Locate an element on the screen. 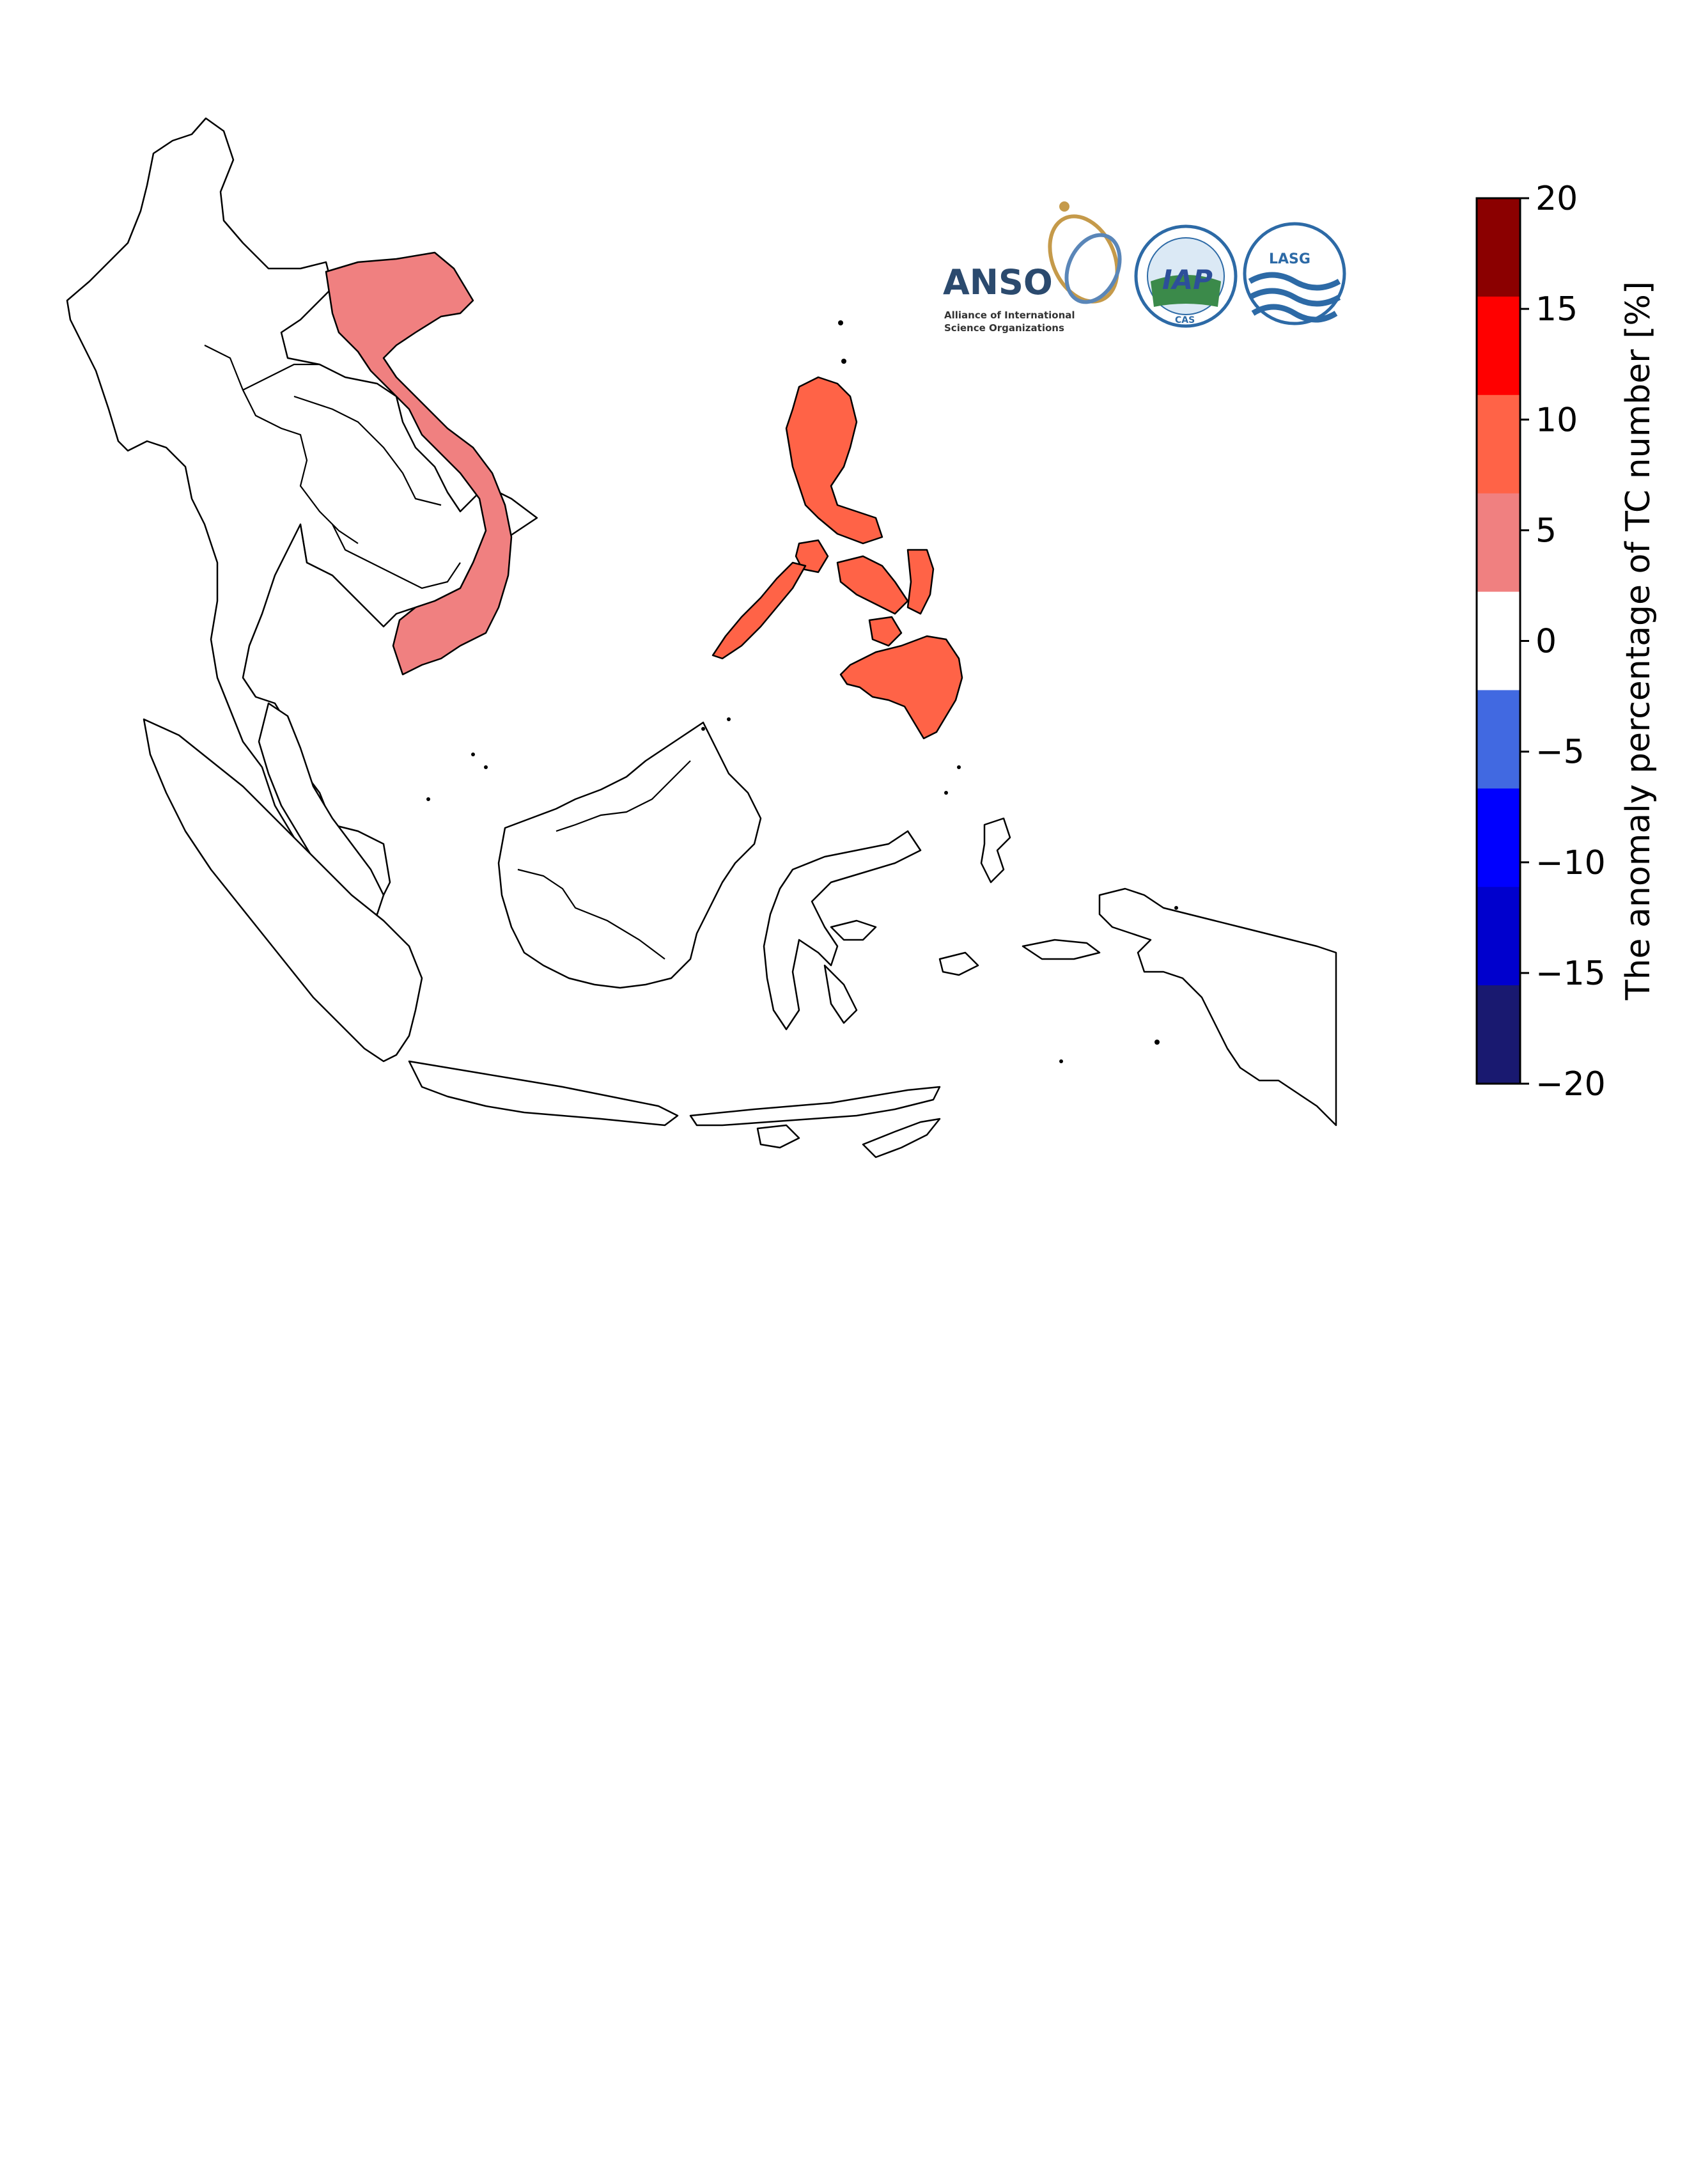  visayas-land is located at coordinates (873, 601).